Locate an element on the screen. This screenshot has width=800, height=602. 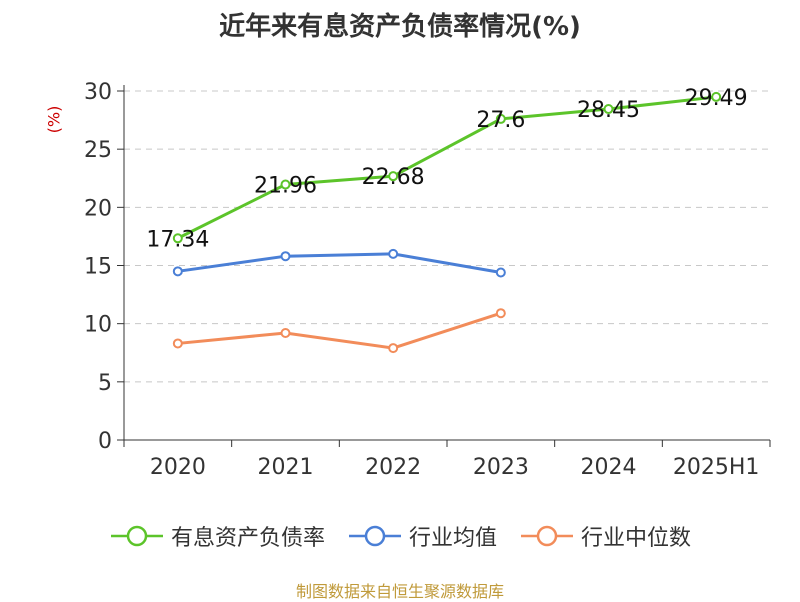
y-tick-label: 15 is located at coordinates (98, 267).